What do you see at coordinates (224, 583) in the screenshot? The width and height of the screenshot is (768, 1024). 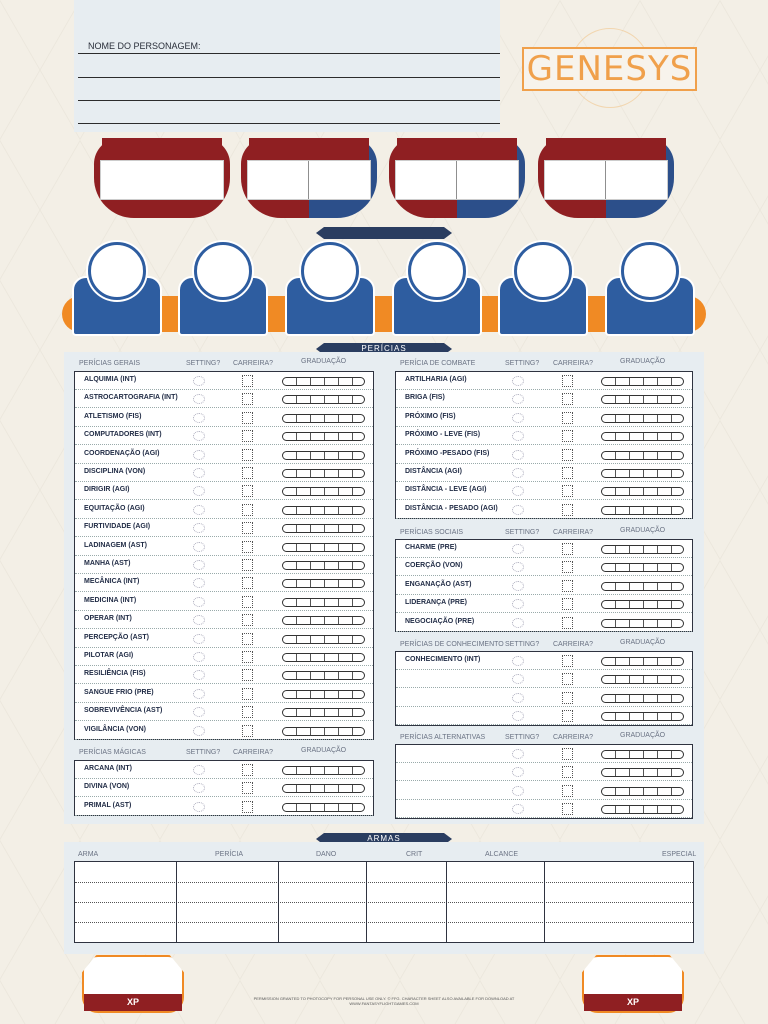 I see `skill-row: MECÂNICA (INT)` at bounding box center [224, 583].